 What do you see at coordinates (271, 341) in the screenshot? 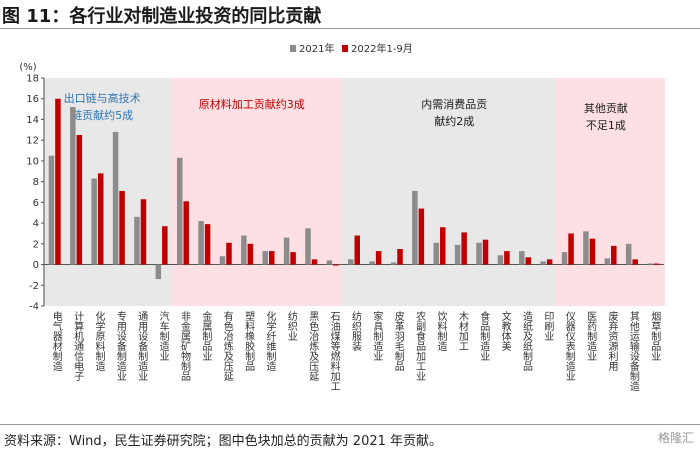
I see `x-category-label: 化学纤维制造` at bounding box center [271, 341].